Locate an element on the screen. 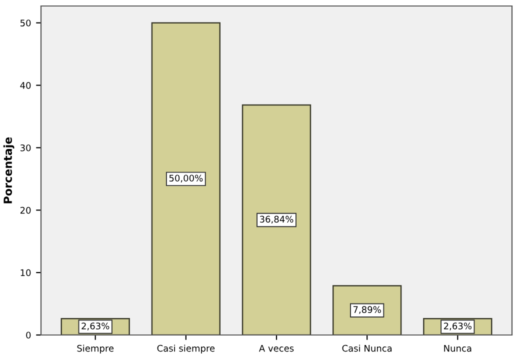 The width and height of the screenshot is (516, 361). y-tick-label: 10 is located at coordinates (25, 272).